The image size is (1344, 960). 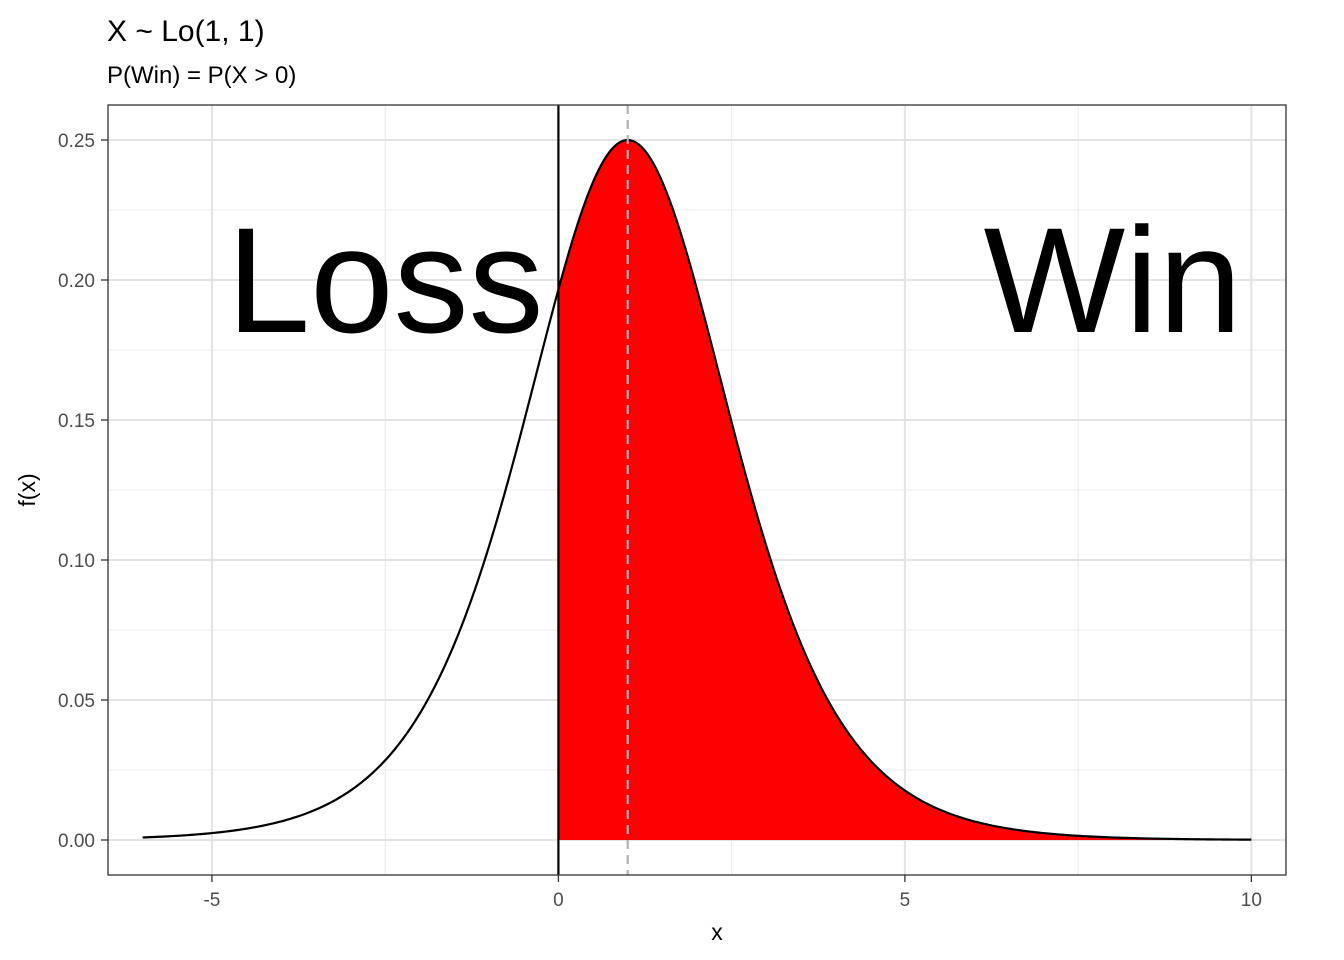 I want to click on x-tick-label: -5, so click(x=211, y=900).